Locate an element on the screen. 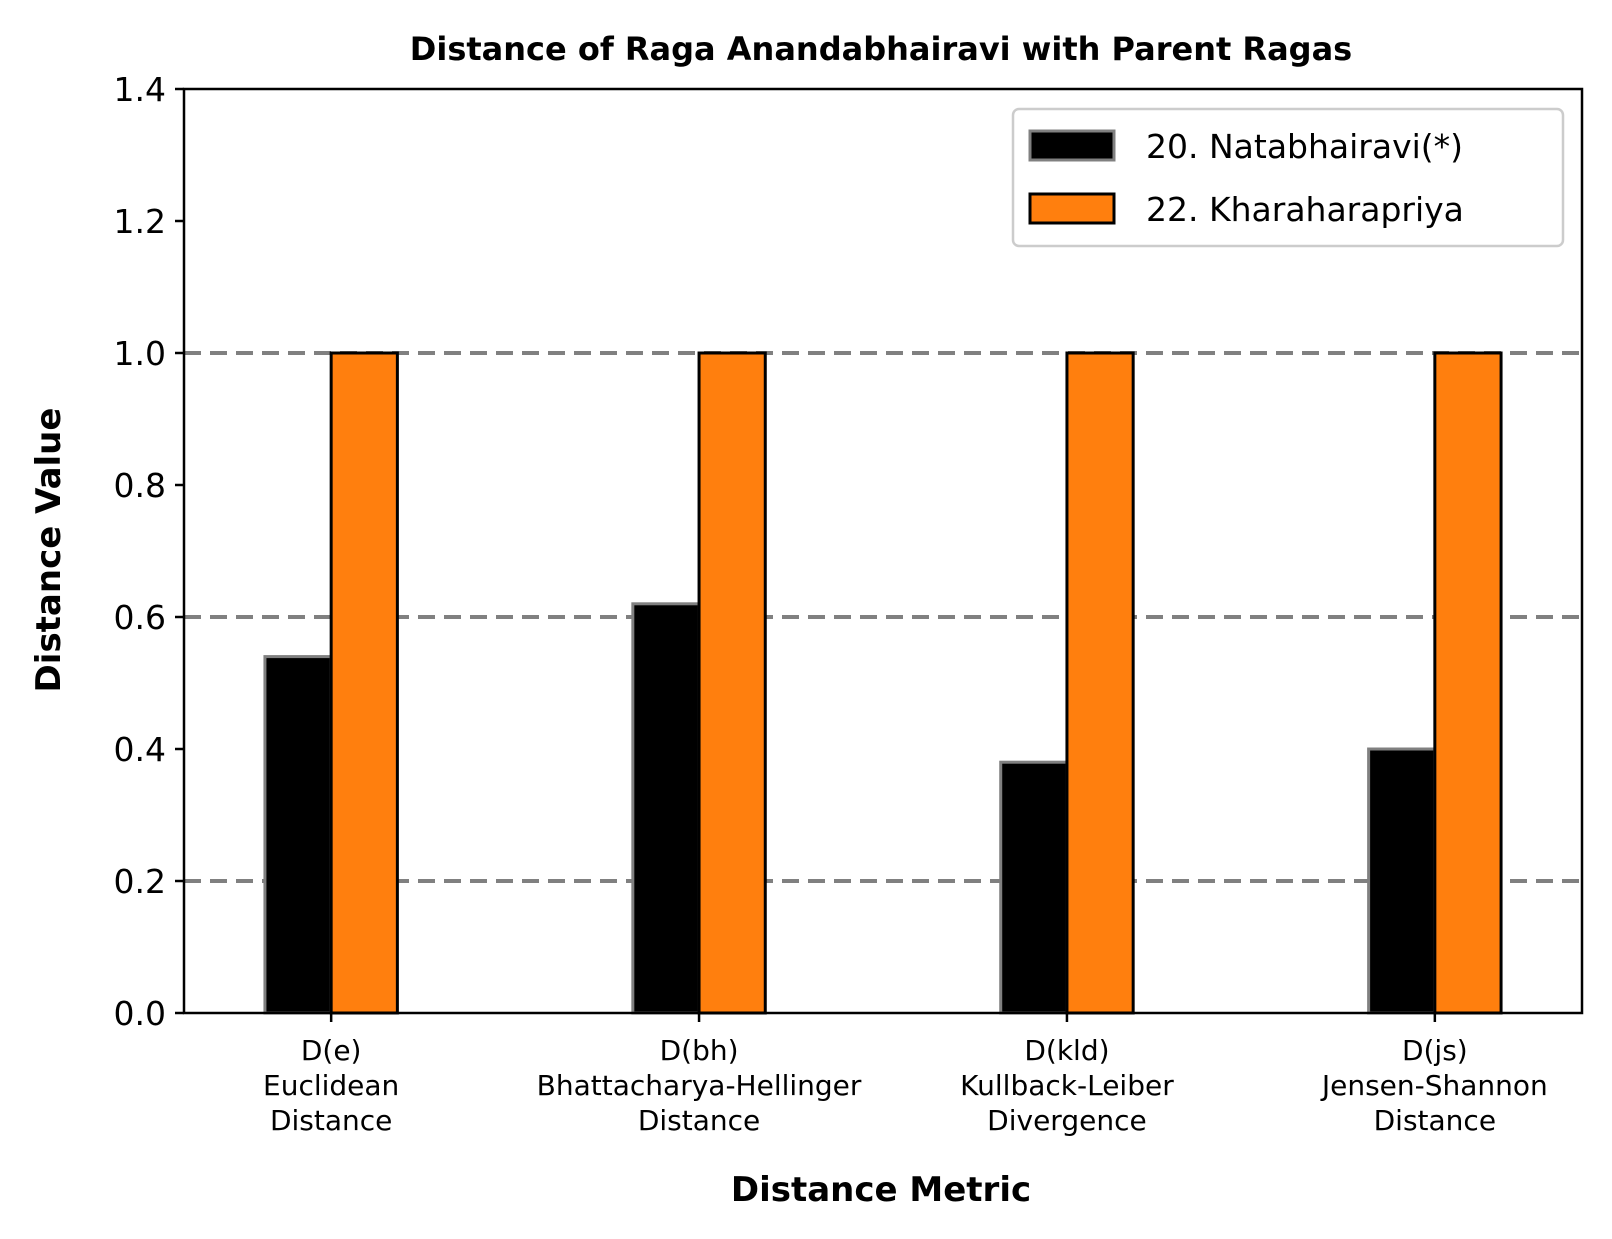 The width and height of the screenshot is (1612, 1239). legend-label: 22. Kharaharapriya is located at coordinates (1305, 209).